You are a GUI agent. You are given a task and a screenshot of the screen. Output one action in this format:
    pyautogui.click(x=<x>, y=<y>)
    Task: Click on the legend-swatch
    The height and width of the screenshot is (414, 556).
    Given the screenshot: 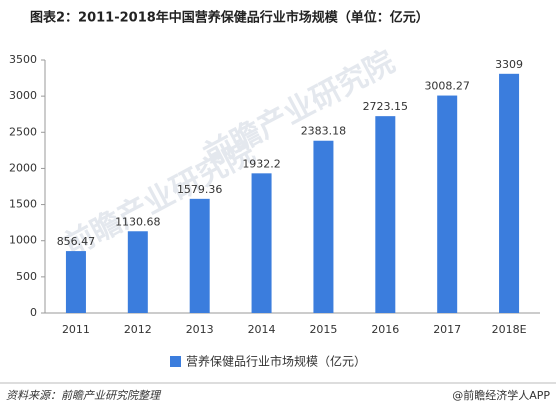 What is the action you would take?
    pyautogui.click(x=175, y=361)
    